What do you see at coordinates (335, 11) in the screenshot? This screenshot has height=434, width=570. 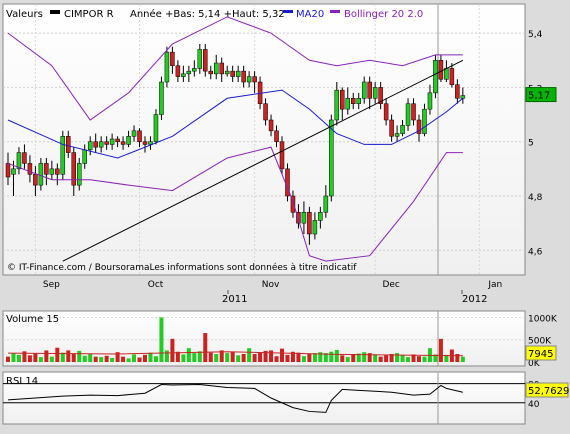 I see `bollinger-swatch` at bounding box center [335, 11].